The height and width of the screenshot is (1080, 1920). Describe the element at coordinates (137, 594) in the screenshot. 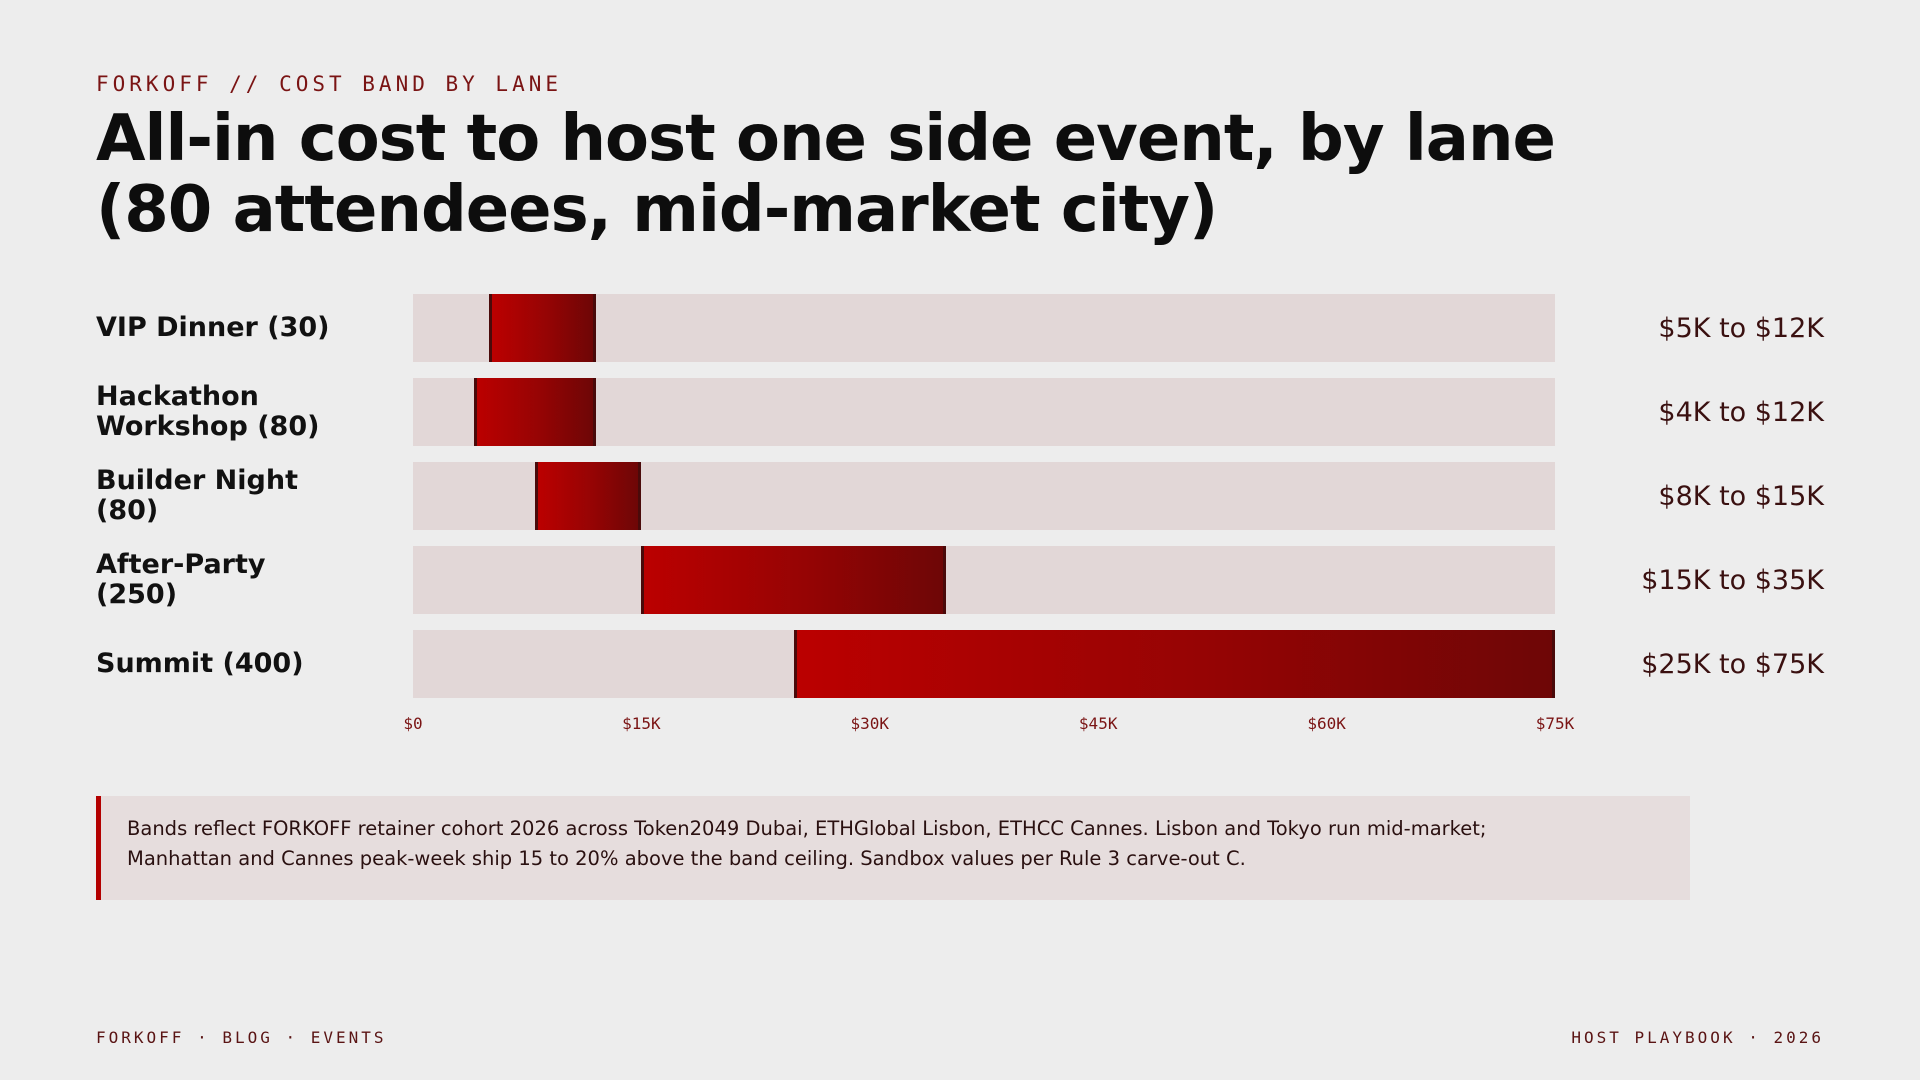

I see `row-label-line: (250)` at that location.